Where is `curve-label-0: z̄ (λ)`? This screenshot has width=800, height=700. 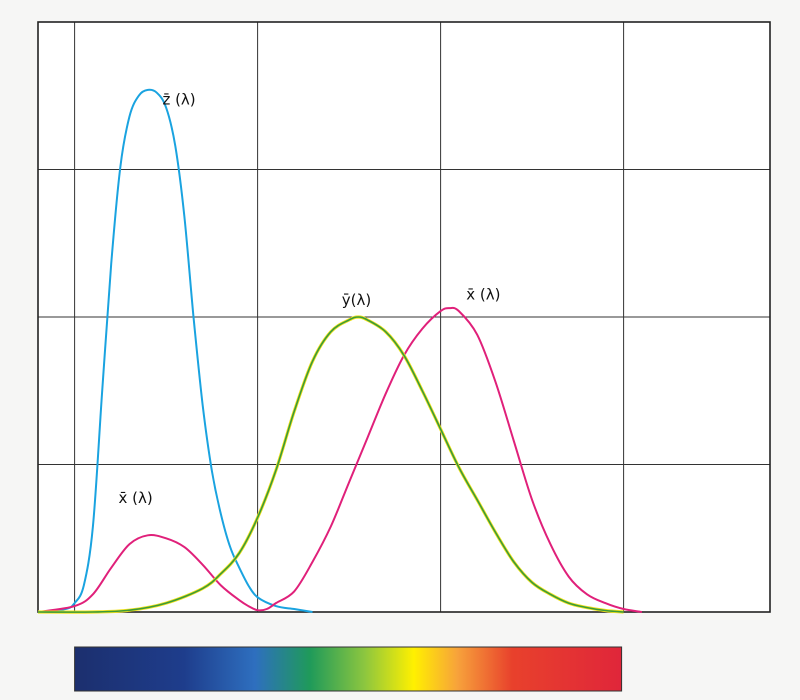 curve-label-0: z̄ (λ) is located at coordinates (178, 100).